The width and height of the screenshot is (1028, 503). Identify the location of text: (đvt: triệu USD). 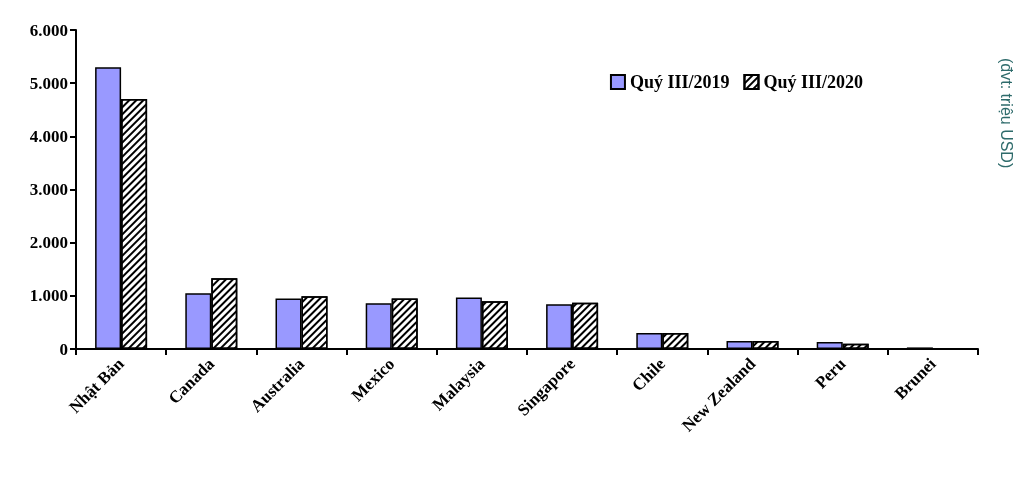
(1006, 113).